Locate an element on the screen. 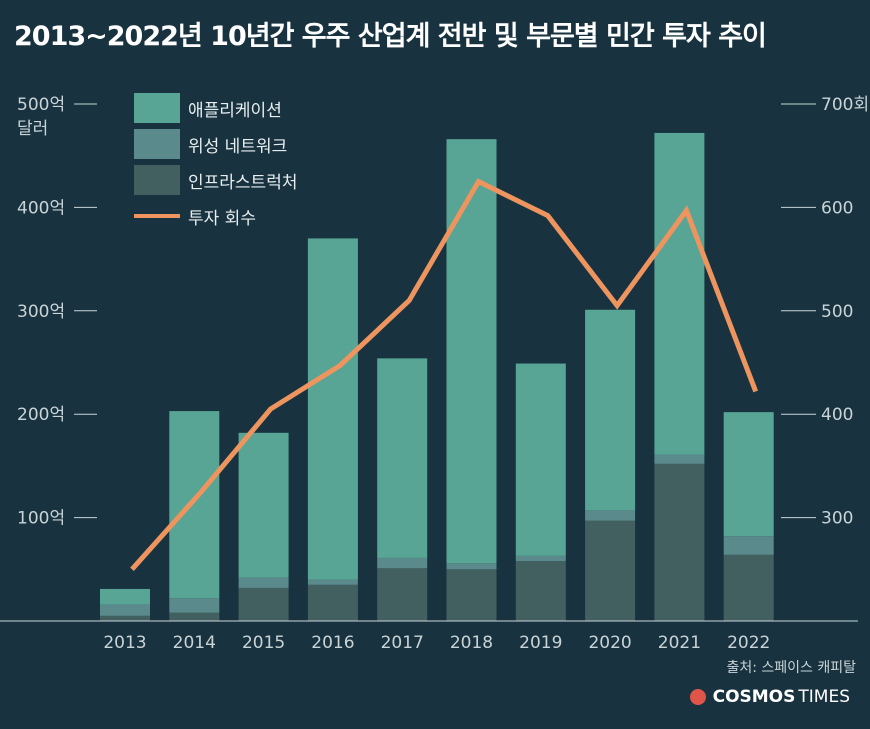 Image resolution: width=870 pixels, height=729 pixels. left-axis-unit: 달러 is located at coordinates (32, 117).